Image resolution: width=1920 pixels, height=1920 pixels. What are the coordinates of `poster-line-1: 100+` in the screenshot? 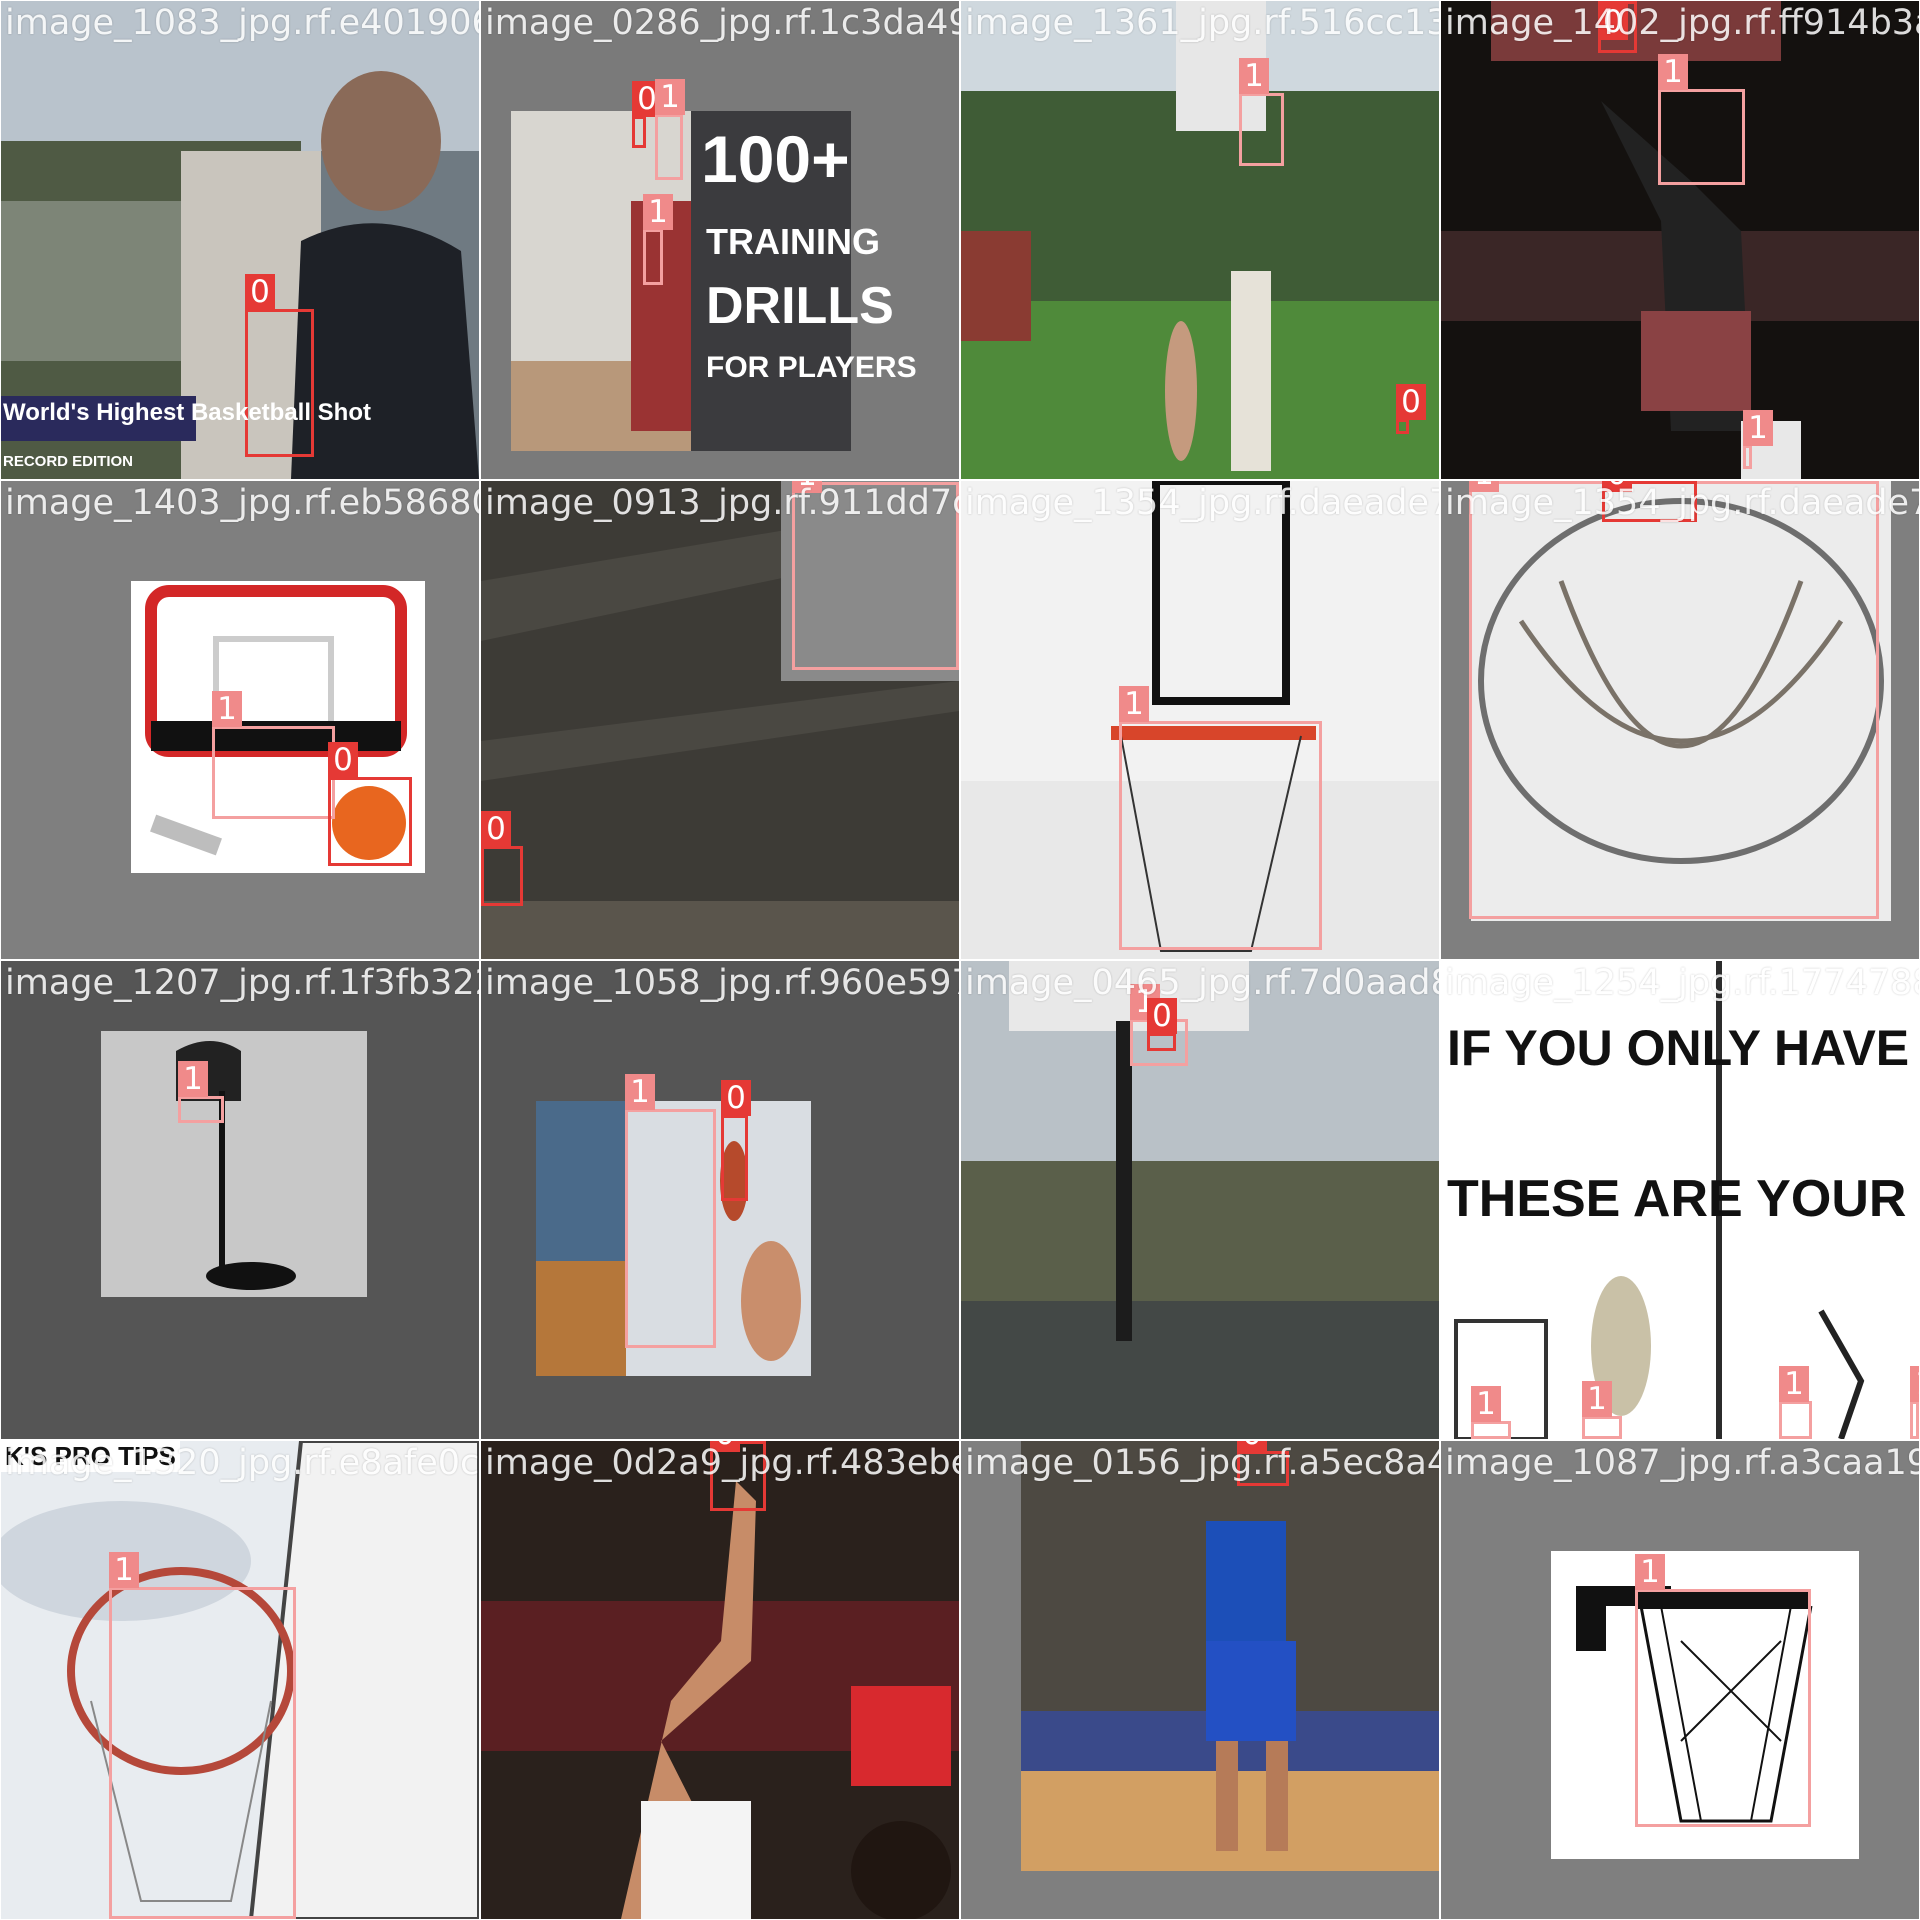 It's located at (775, 159).